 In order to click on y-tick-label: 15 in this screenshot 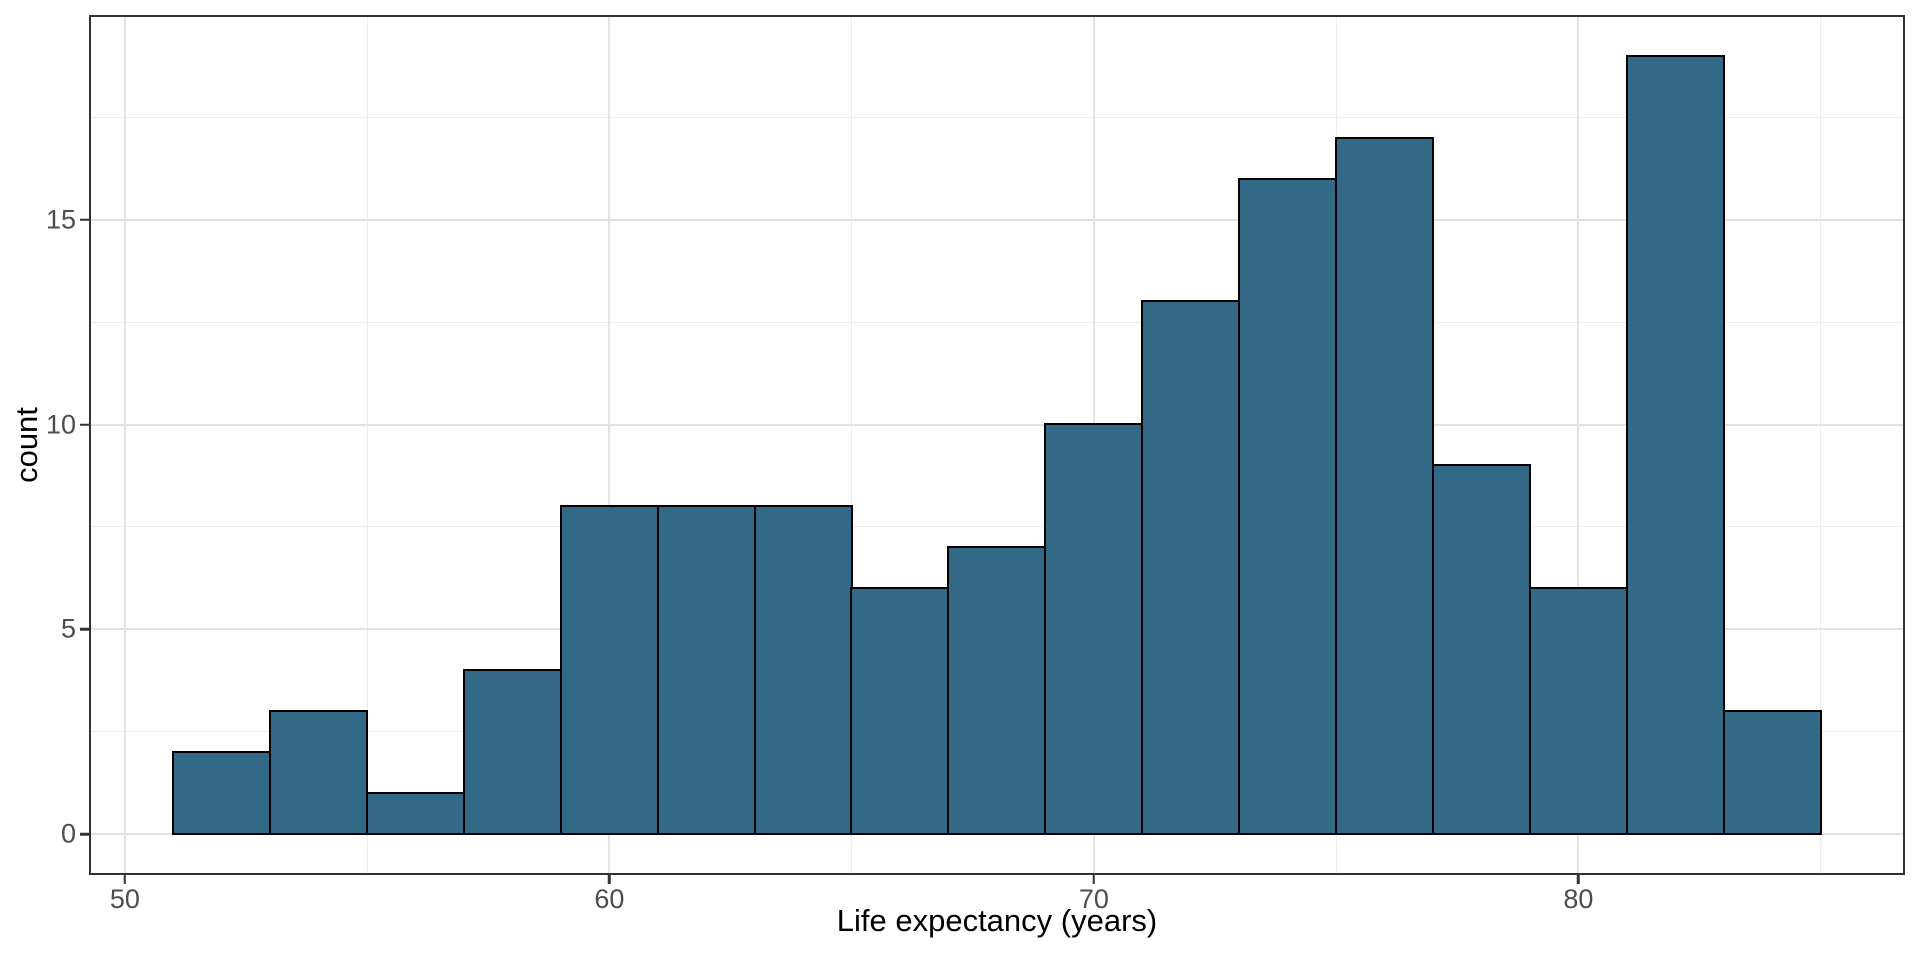, I will do `click(60, 219)`.